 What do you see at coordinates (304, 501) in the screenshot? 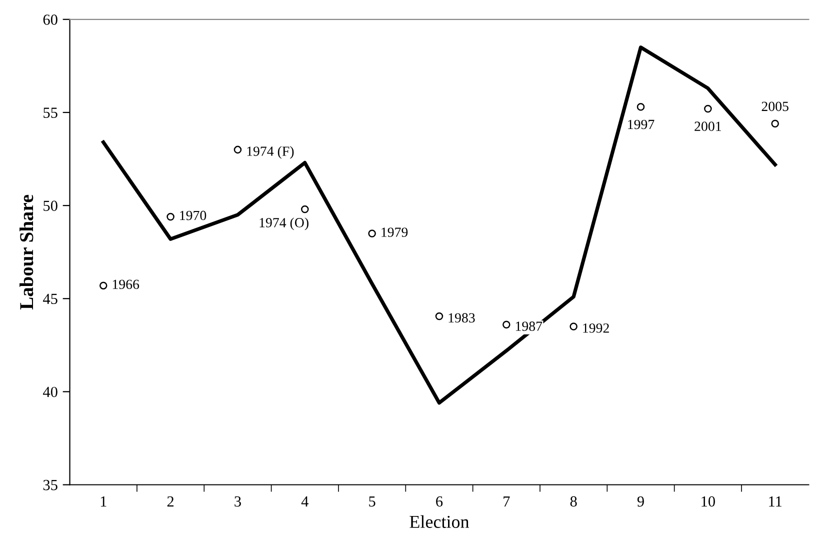
I see `x-tick-label: 4` at bounding box center [304, 501].